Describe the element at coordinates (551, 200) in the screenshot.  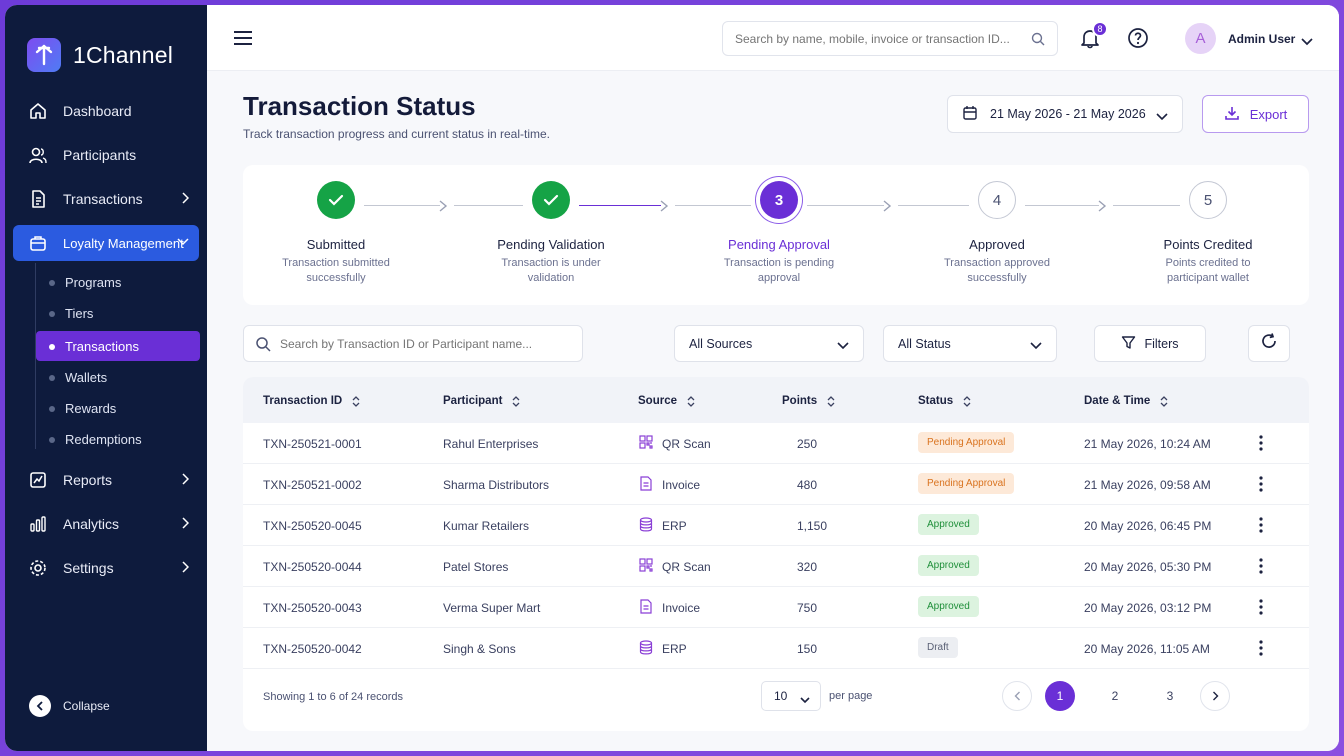
I see `check-icon` at that location.